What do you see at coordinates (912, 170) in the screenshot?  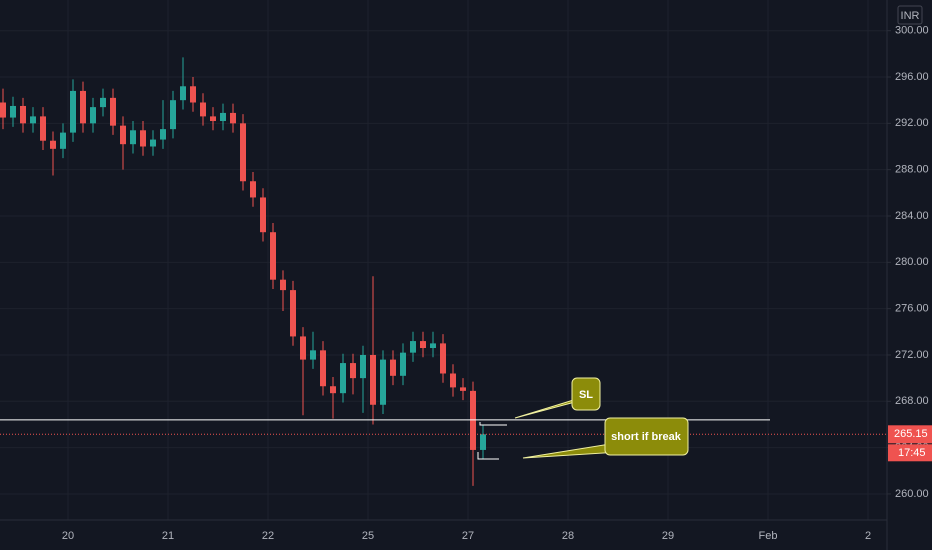 I see `y-tick-label: 288.00` at bounding box center [912, 170].